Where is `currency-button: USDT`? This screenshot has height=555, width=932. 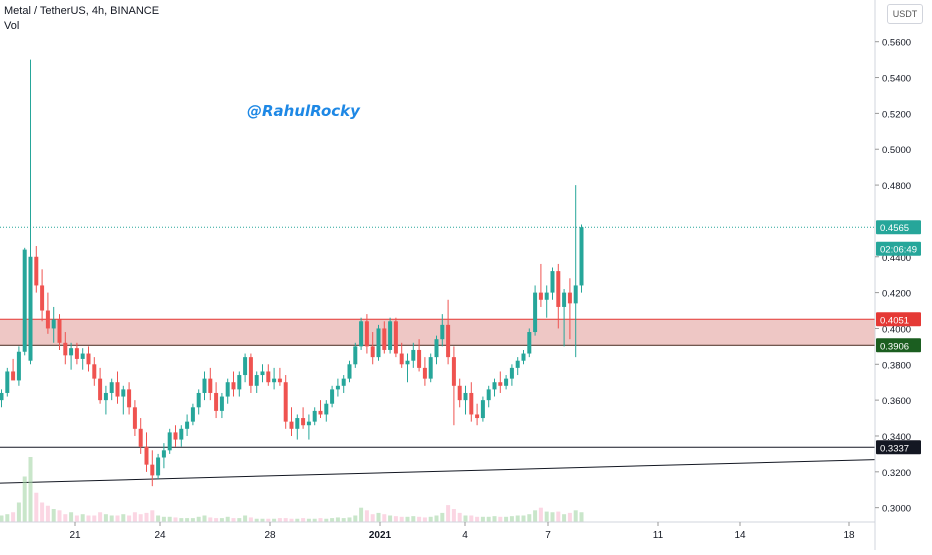 currency-button: USDT is located at coordinates (905, 14).